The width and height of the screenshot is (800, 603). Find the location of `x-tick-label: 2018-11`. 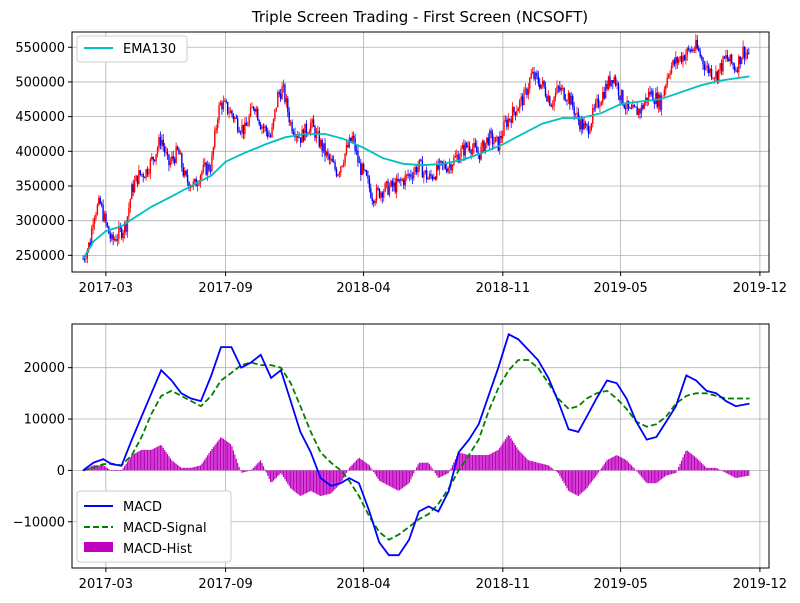

x-tick-label: 2018-11 is located at coordinates (503, 584).